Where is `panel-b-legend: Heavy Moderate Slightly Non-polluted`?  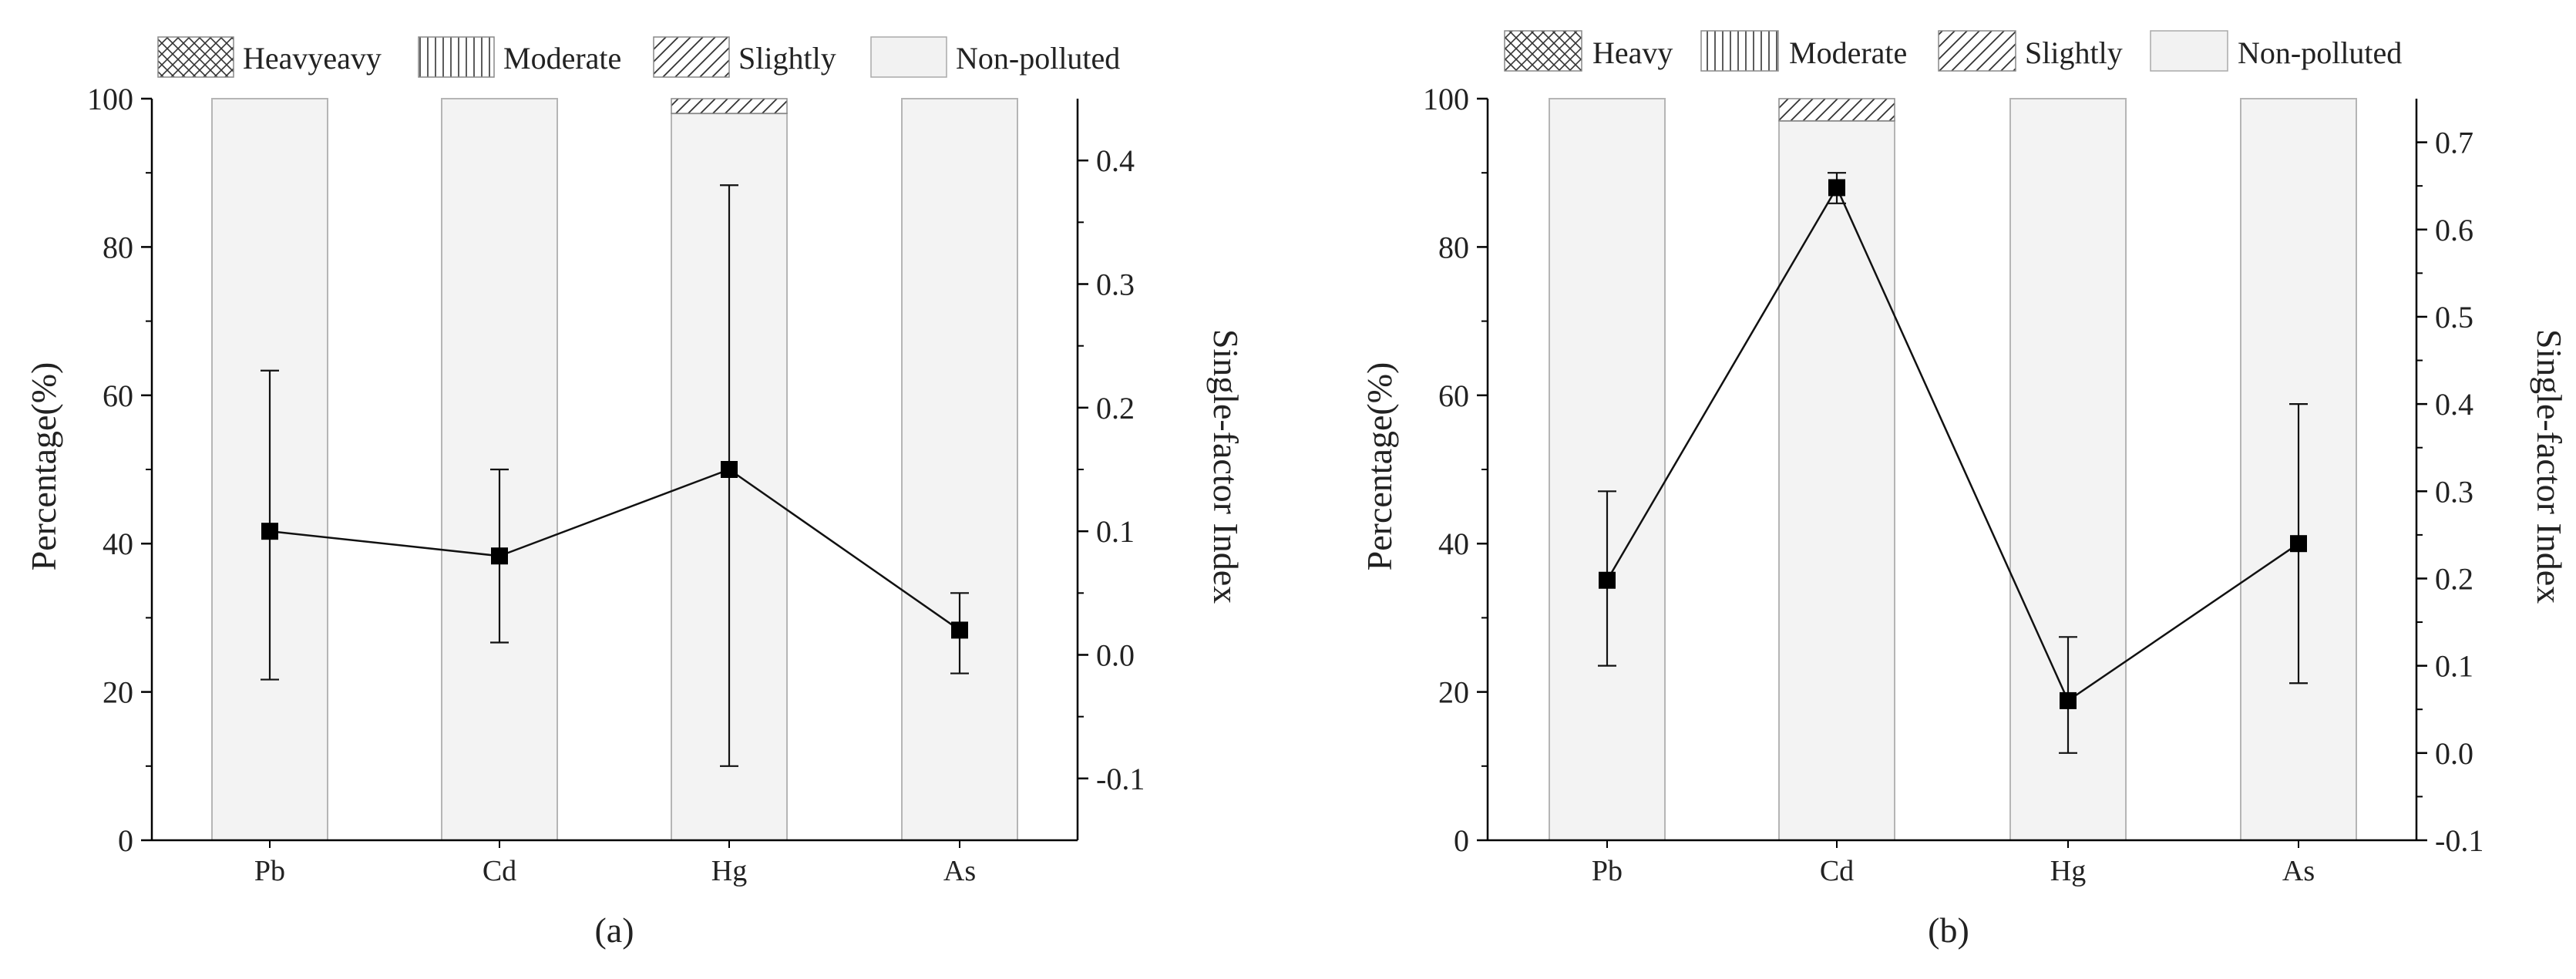 panel-b-legend: Heavy Moderate Slightly Non-polluted is located at coordinates (1953, 51).